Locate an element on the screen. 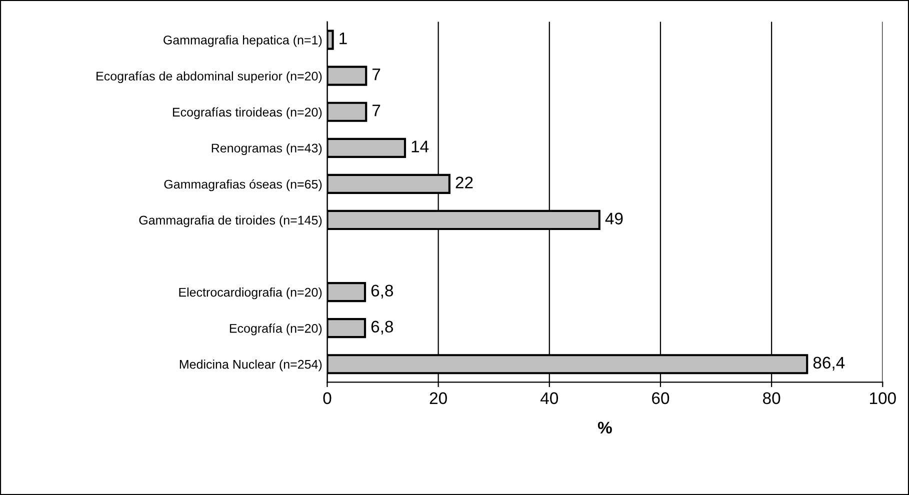 Image resolution: width=909 pixels, height=495 pixels. y-tick-label: Gammagrafias óseas (n=65) is located at coordinates (243, 185).